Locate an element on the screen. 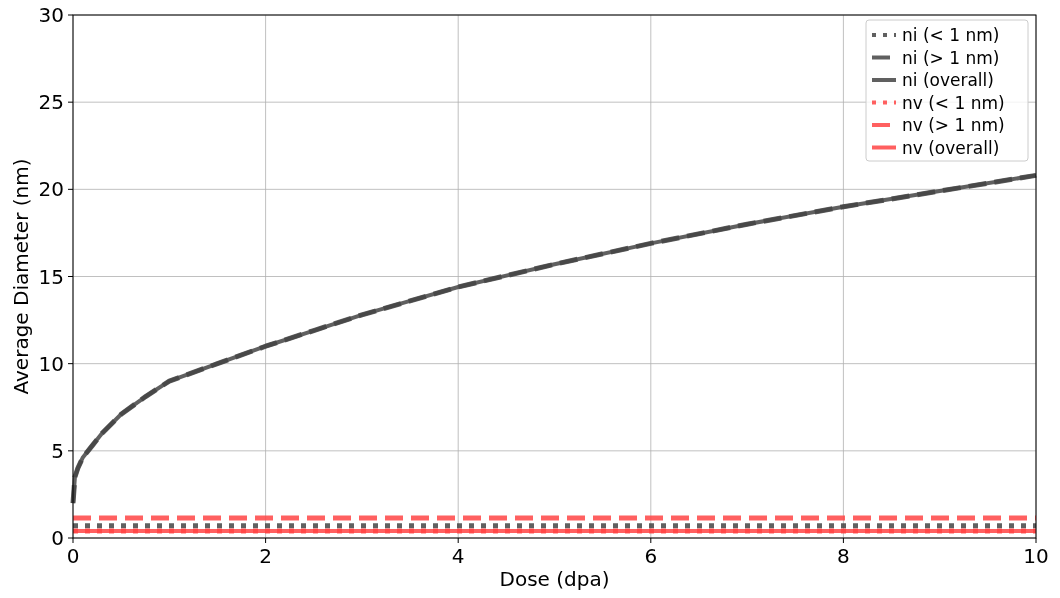  x-tick-label: 4 is located at coordinates (458, 556).